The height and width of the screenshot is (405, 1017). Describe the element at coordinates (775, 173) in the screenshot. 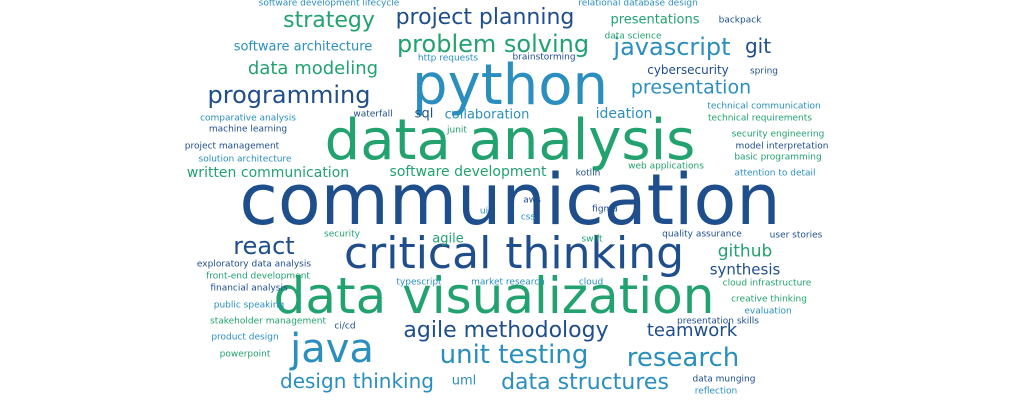

I see `word-attention-to-detail: attention to detail` at that location.